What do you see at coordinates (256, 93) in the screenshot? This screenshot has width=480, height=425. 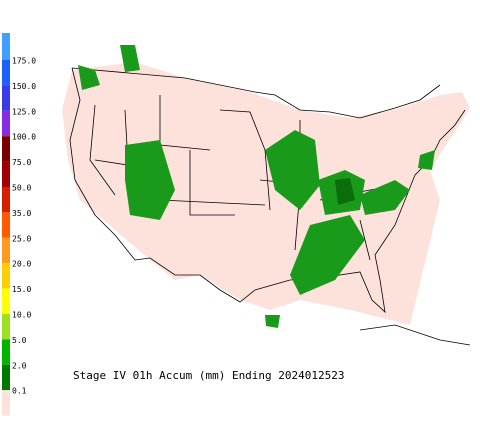 I see `border` at bounding box center [256, 93].